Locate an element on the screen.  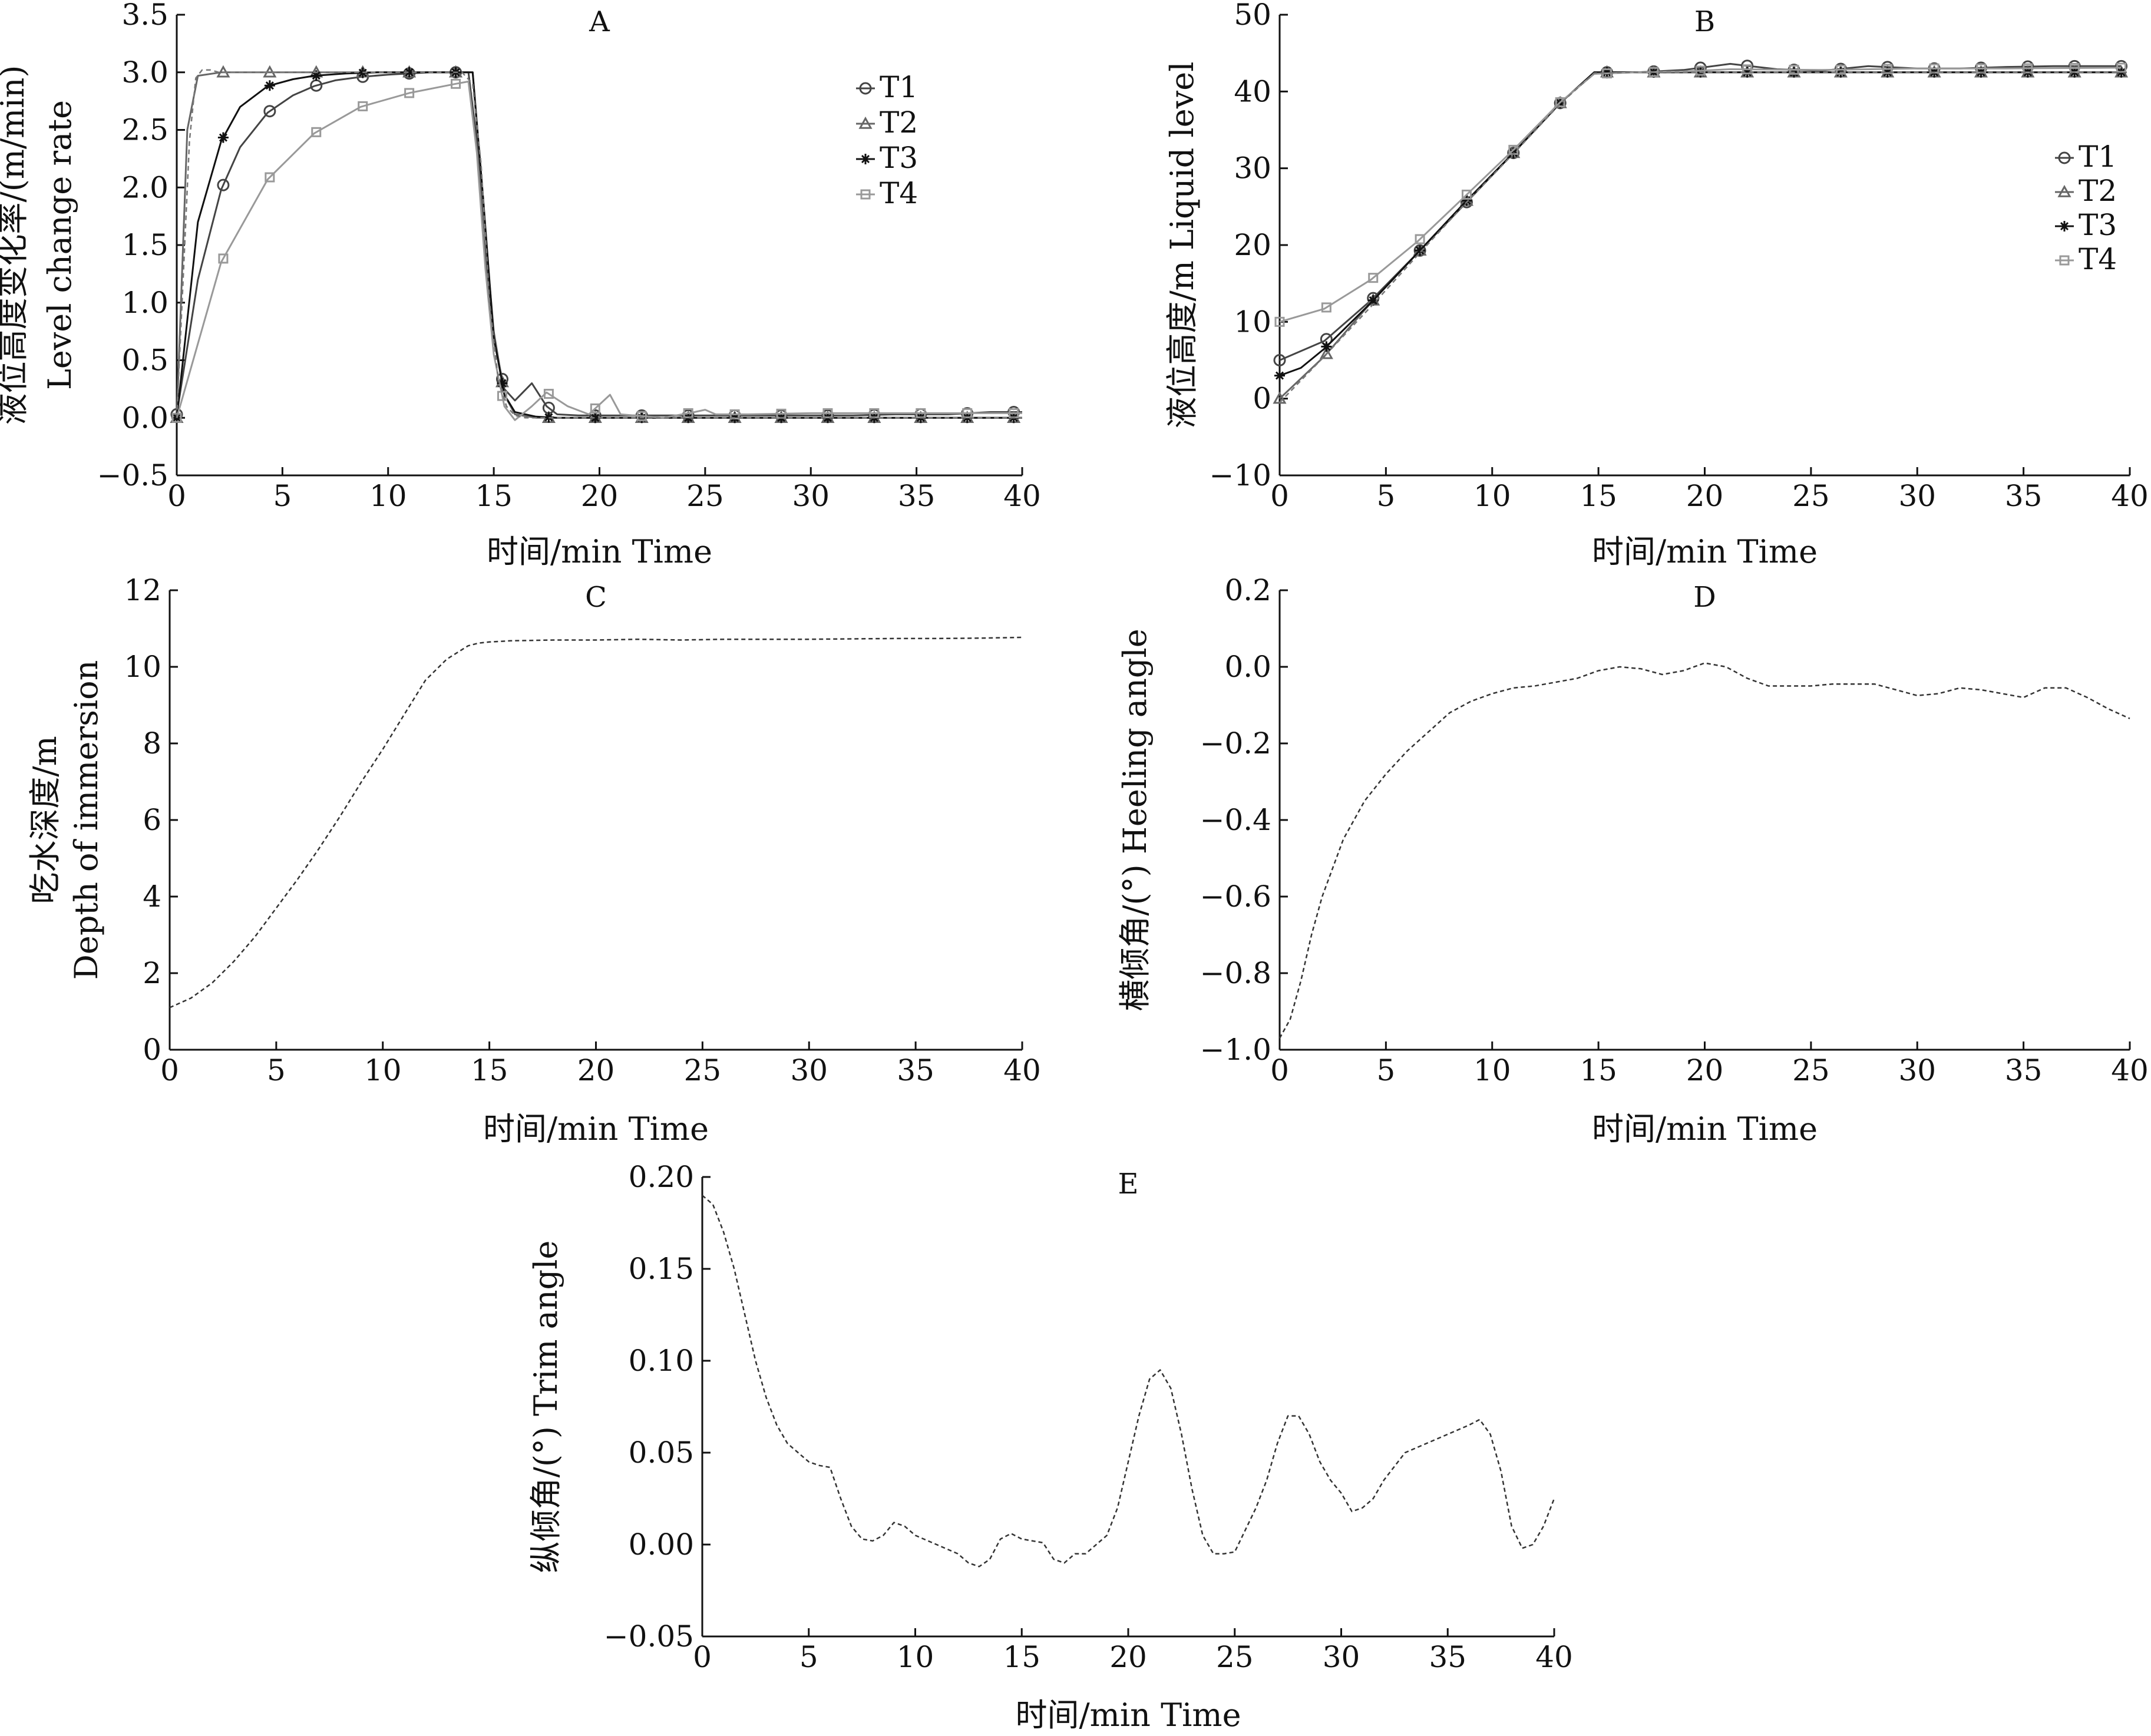
y-tick-label: 2 is located at coordinates (152, 973).